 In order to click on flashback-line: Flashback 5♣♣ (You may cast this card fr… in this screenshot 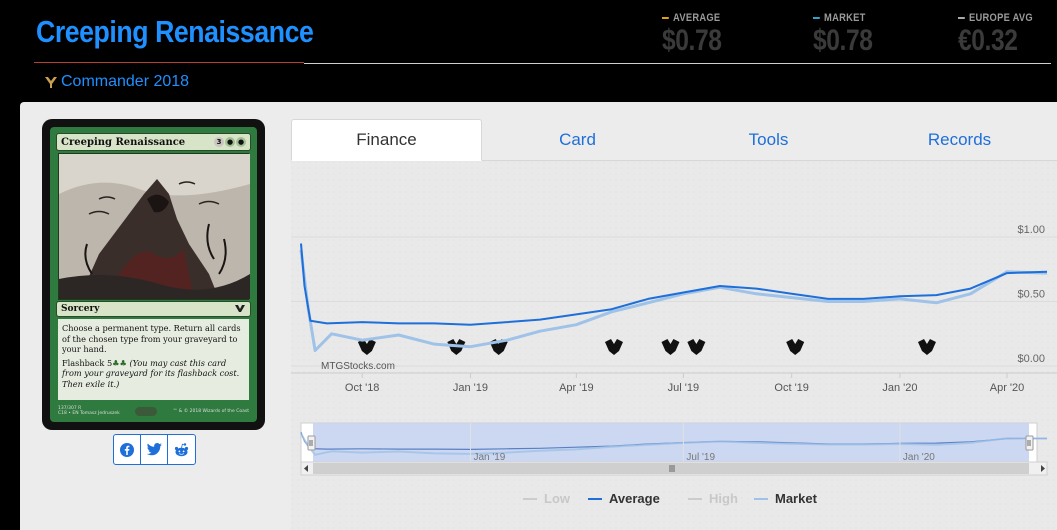, I will do `click(153, 374)`.